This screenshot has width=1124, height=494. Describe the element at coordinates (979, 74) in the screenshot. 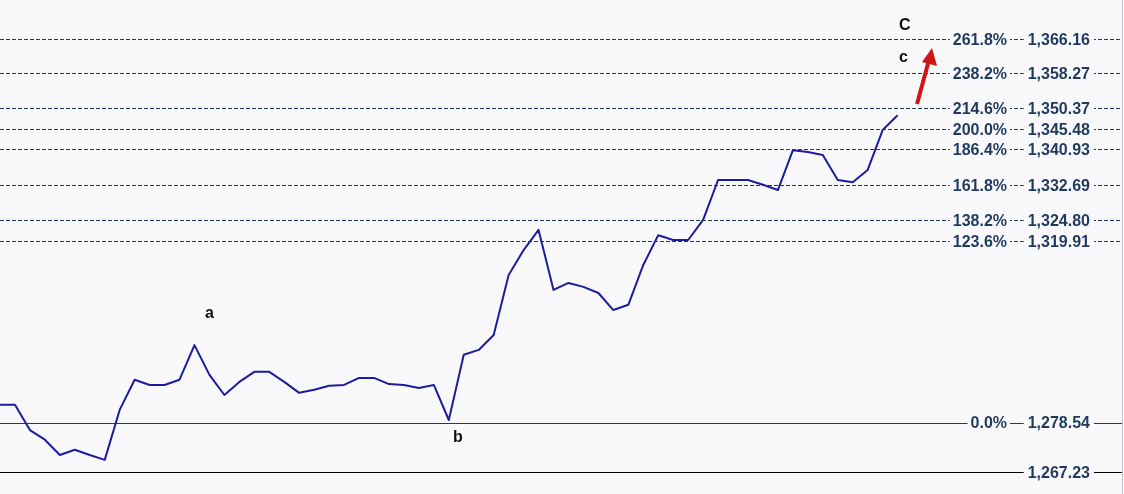

I see `annotation: 238.2%` at that location.